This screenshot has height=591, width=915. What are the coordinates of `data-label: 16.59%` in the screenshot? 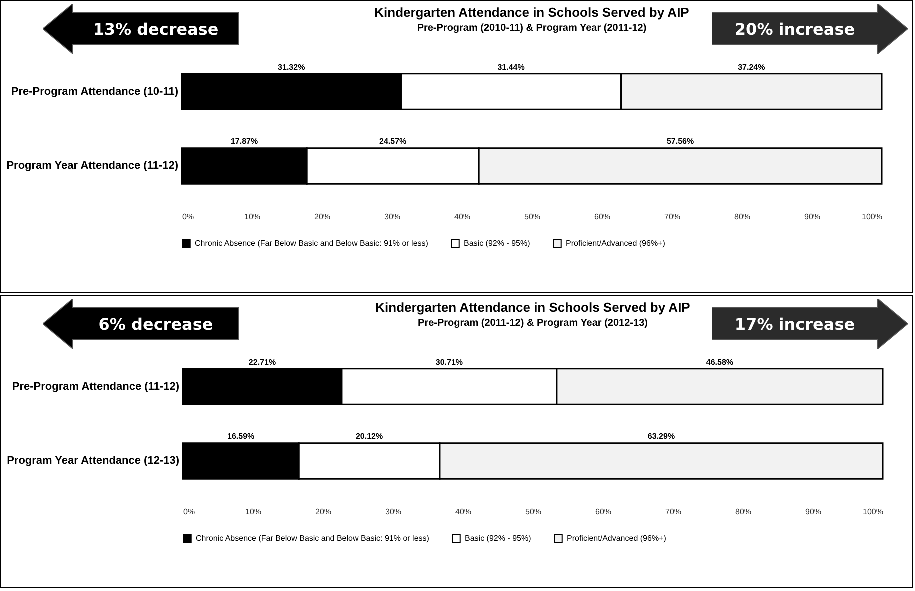 It's located at (241, 437).